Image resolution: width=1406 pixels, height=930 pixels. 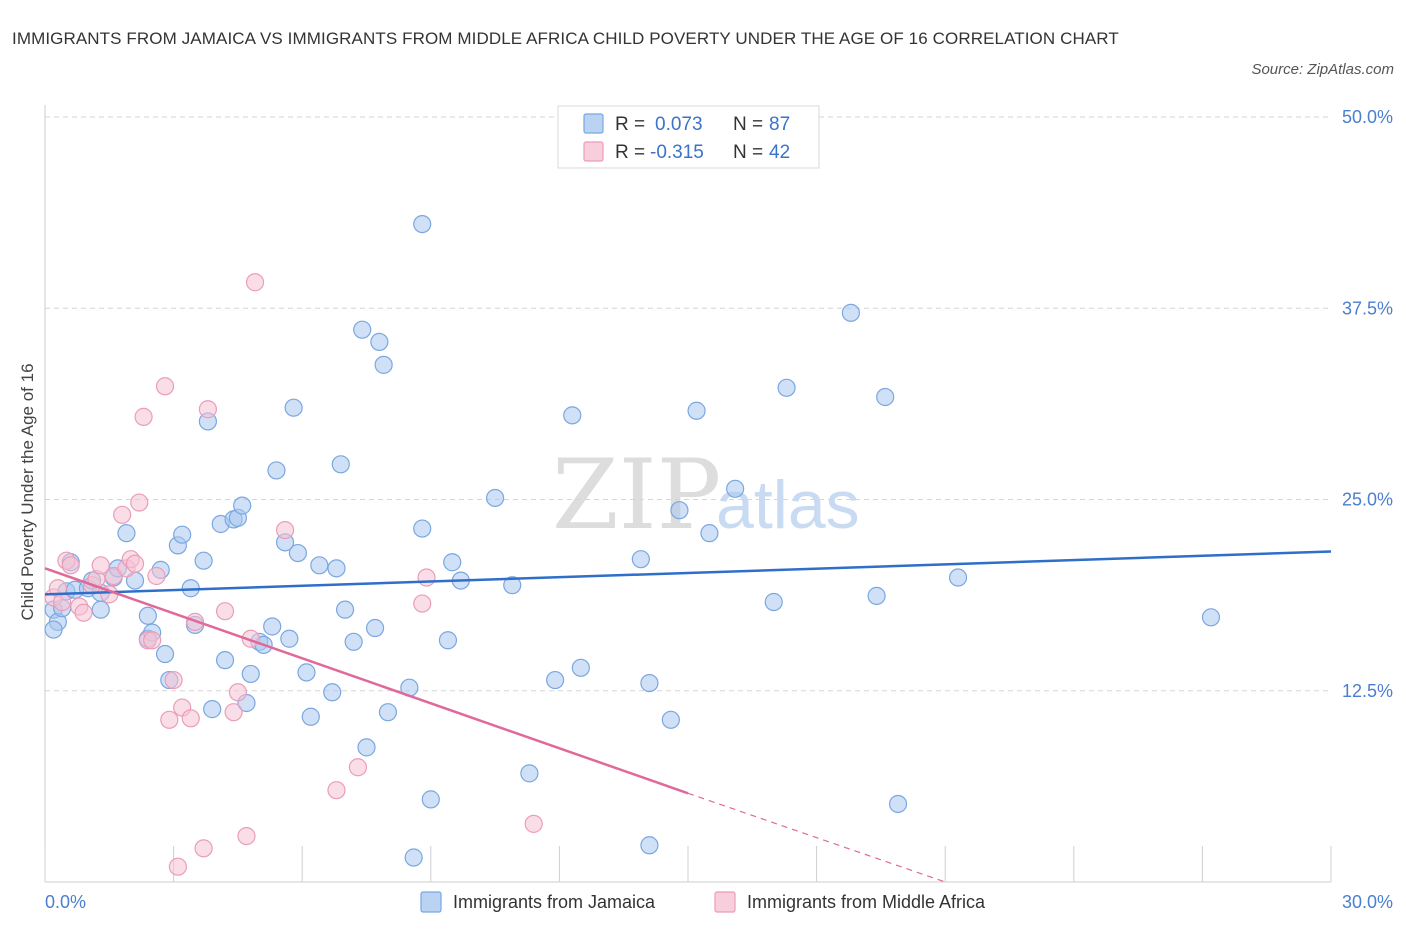 I want to click on trend-line-middle-africa, so click(x=366, y=681).